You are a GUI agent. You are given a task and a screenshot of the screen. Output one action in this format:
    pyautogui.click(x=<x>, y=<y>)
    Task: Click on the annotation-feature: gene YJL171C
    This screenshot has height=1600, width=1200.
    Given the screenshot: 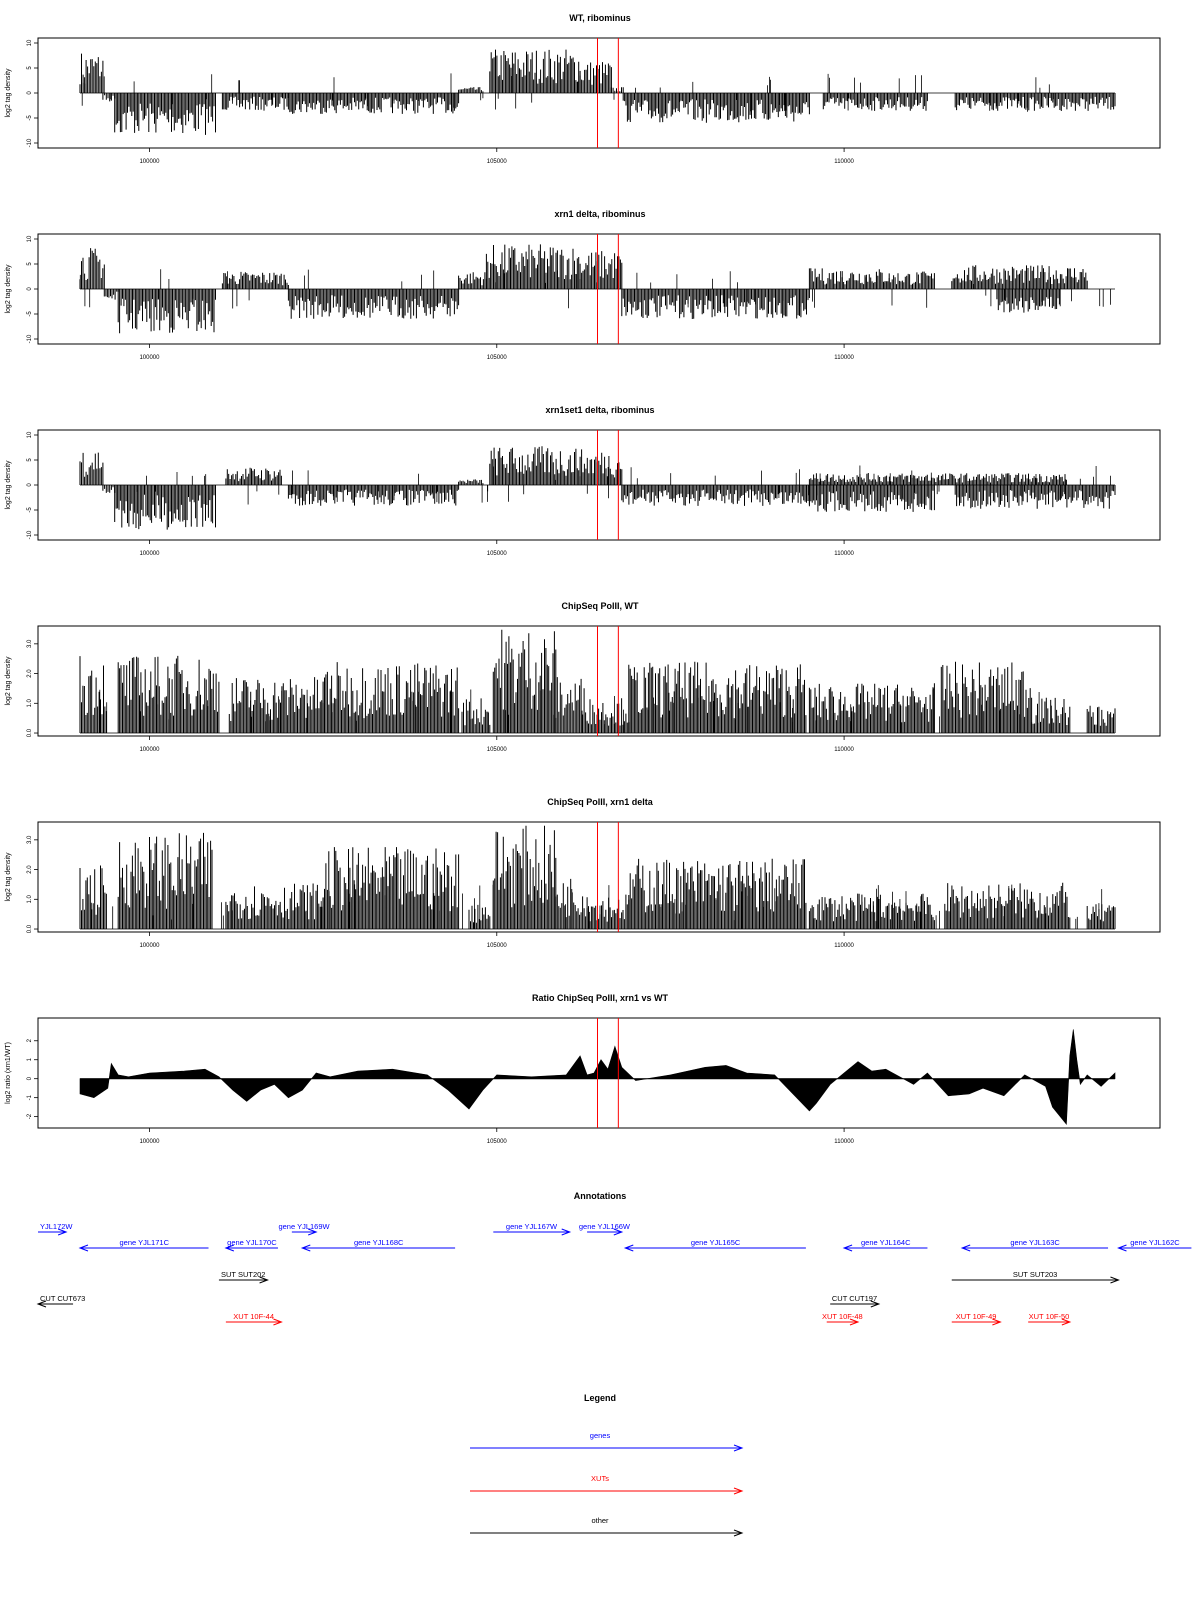 What is the action you would take?
    pyautogui.click(x=143, y=1245)
    